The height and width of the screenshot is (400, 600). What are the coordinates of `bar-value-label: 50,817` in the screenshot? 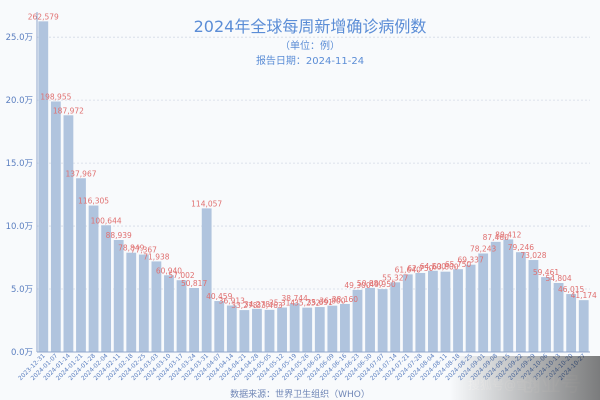 It's located at (194, 283).